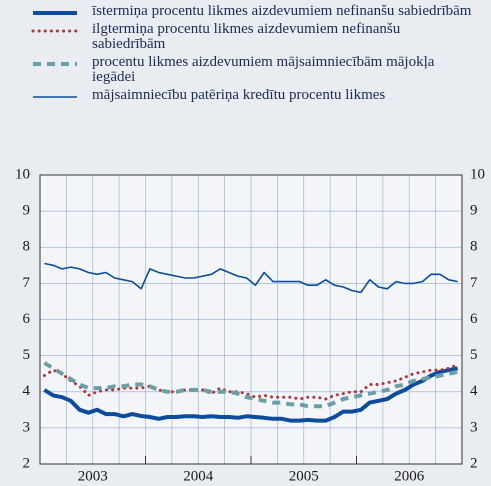 This screenshot has width=491, height=486. I want to click on y-tick-label: 3, so click(27, 427).